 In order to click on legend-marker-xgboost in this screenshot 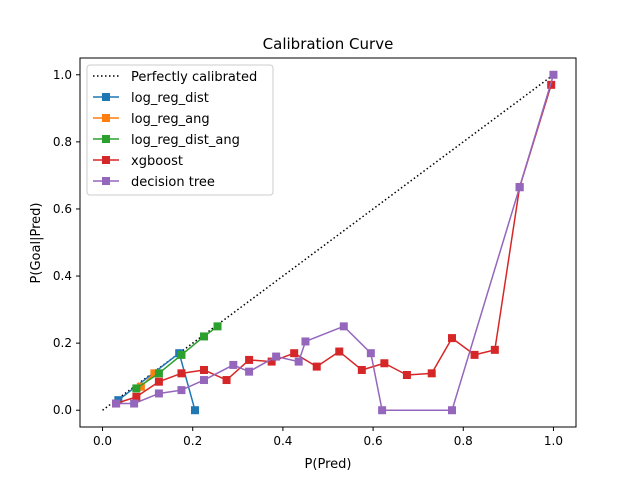, I will do `click(106, 160)`.